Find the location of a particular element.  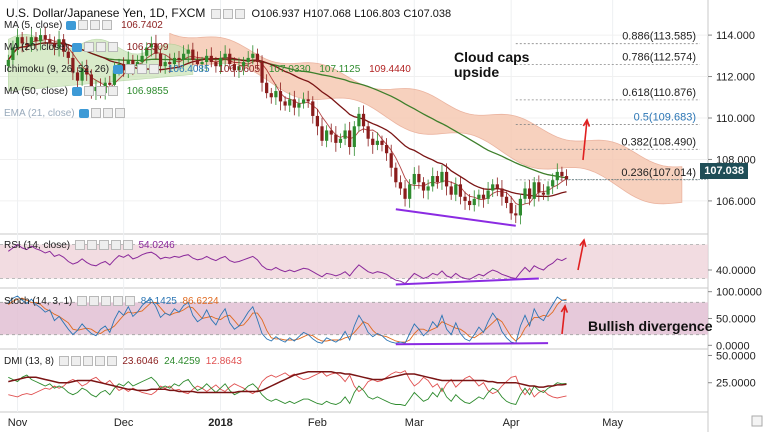

stoch-eye-icon is located at coordinates (82, 301).